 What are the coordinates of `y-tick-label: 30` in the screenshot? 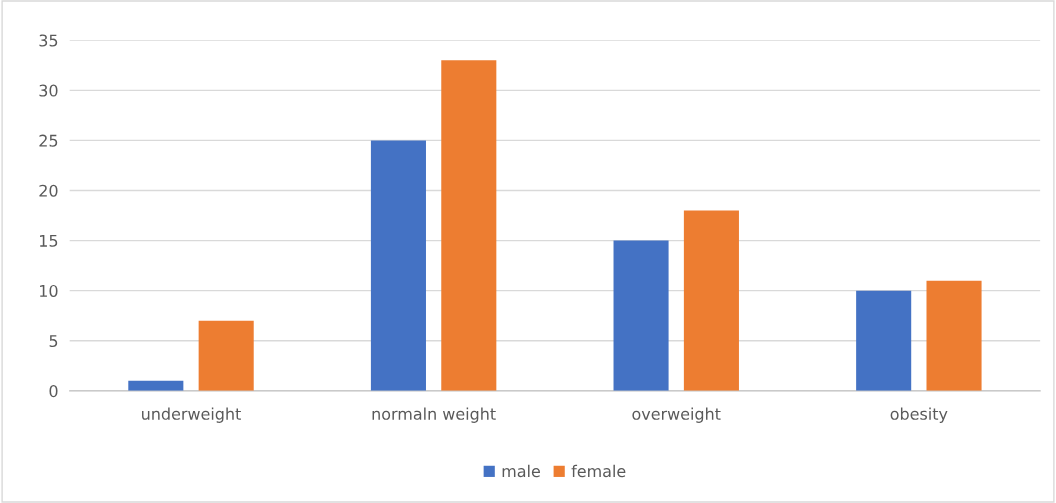 It's located at (48, 90).